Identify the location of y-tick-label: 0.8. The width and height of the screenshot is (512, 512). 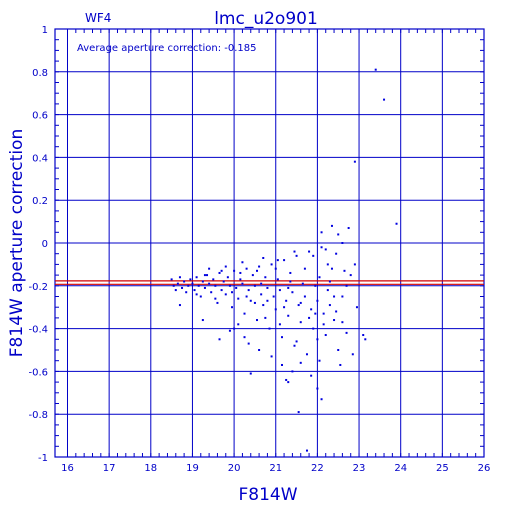
(40, 73).